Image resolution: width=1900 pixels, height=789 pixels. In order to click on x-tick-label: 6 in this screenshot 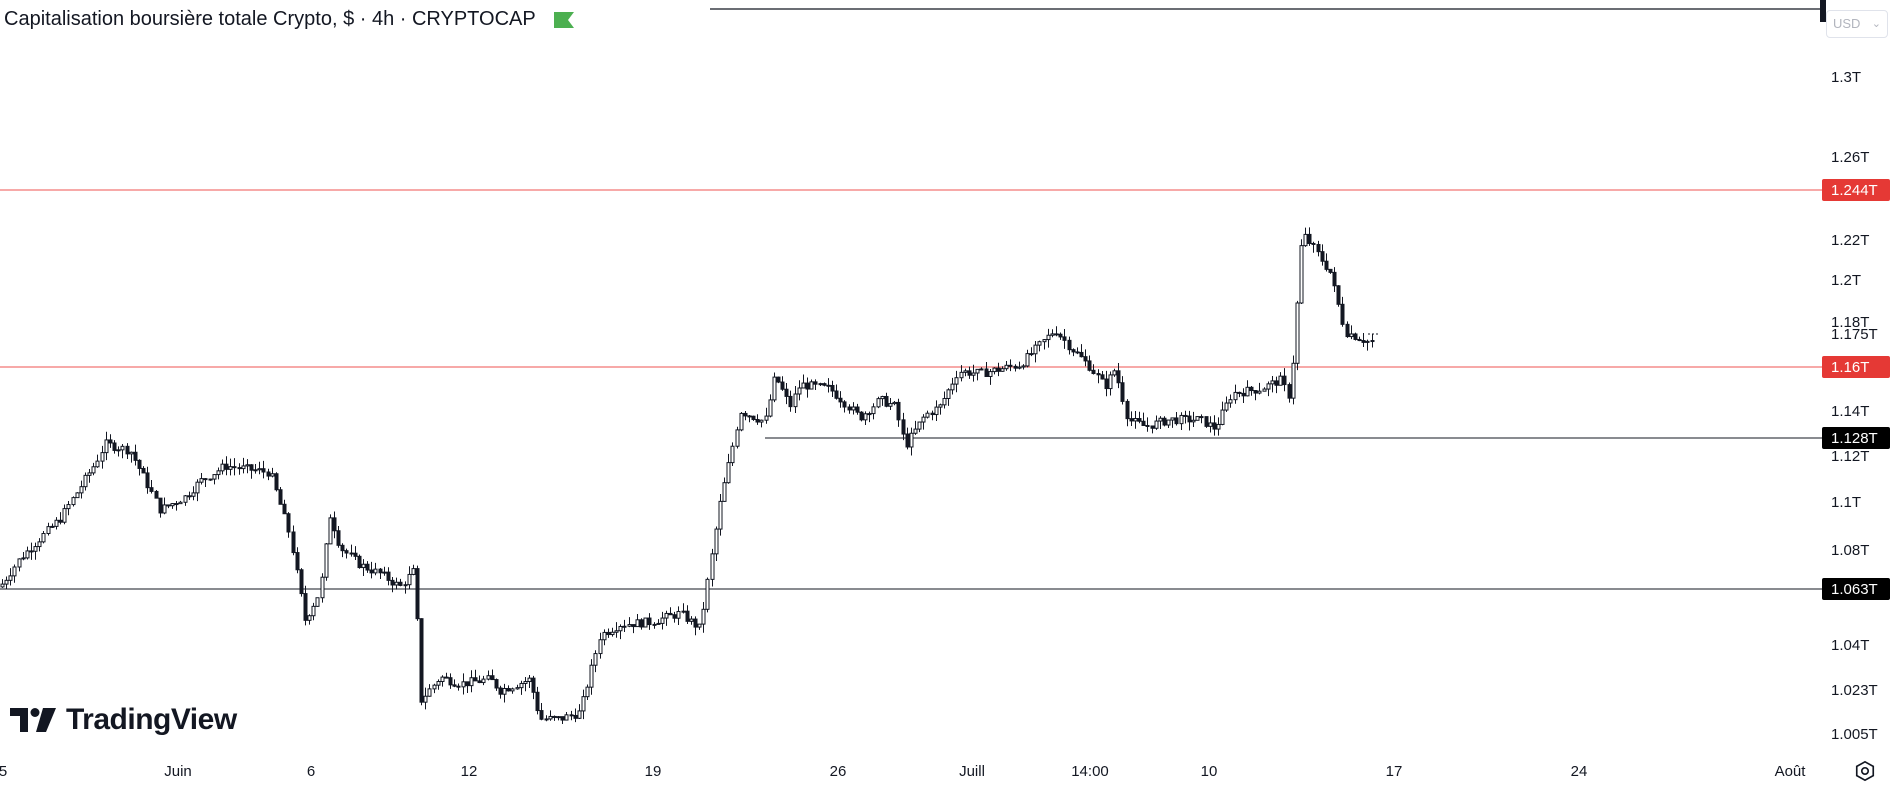, I will do `click(311, 771)`.